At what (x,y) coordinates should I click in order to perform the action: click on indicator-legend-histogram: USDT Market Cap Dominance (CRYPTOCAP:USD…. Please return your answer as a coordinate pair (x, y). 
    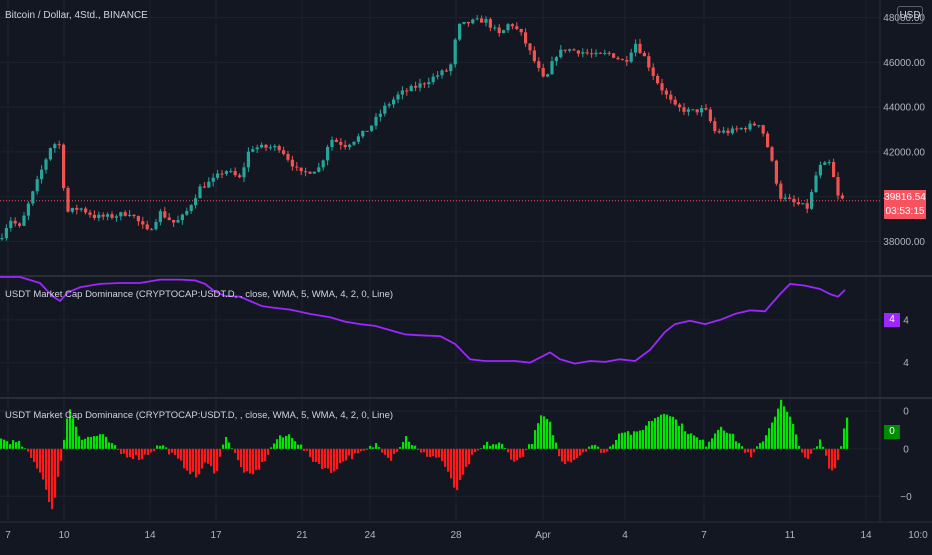
    Looking at the image, I should click on (199, 415).